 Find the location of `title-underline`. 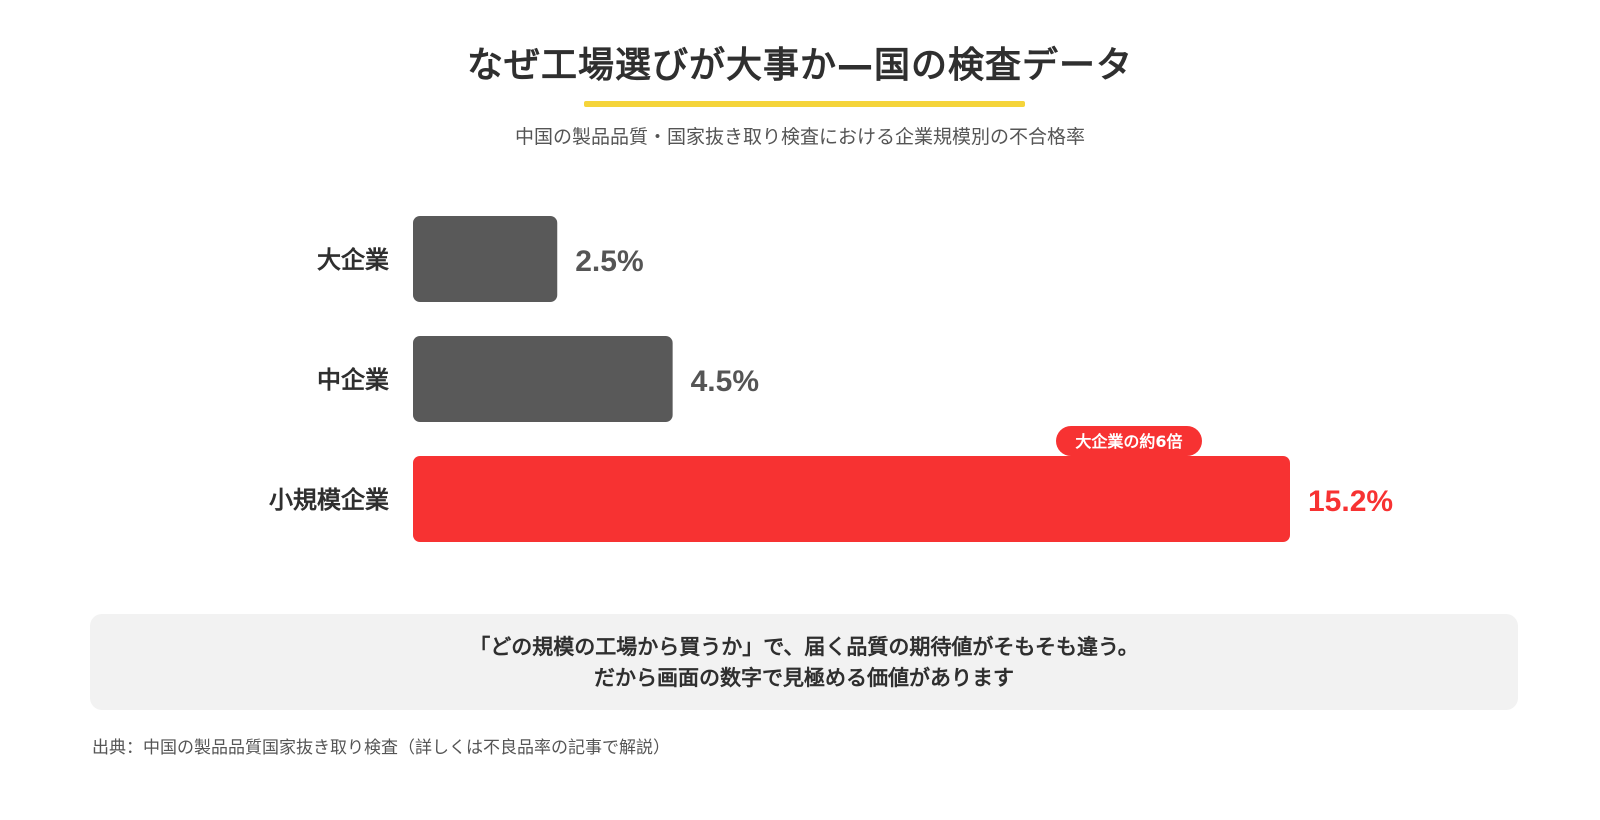

title-underline is located at coordinates (804, 104).